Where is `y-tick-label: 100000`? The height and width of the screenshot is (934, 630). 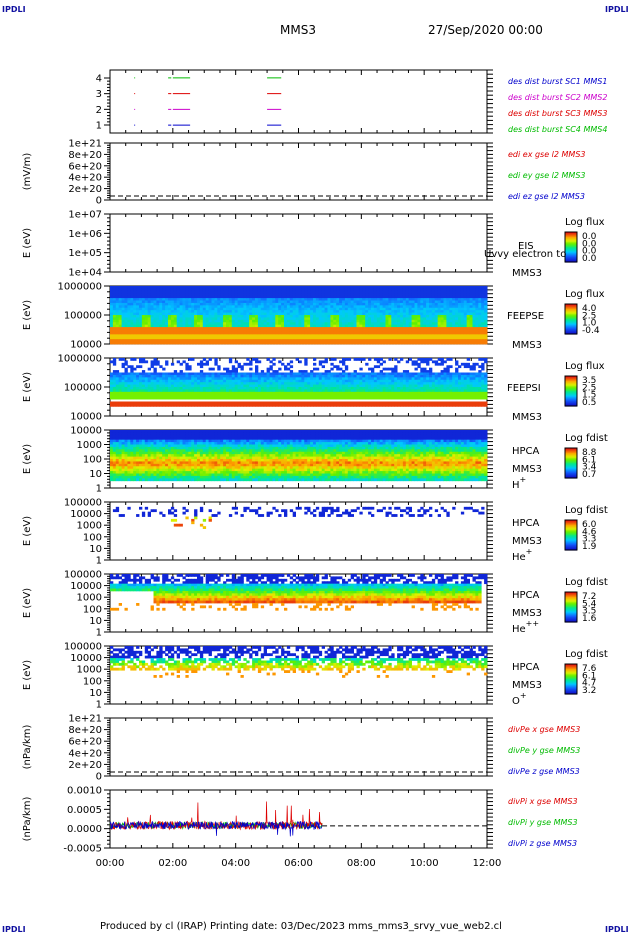 y-tick-label: 100000 is located at coordinates (83, 388).